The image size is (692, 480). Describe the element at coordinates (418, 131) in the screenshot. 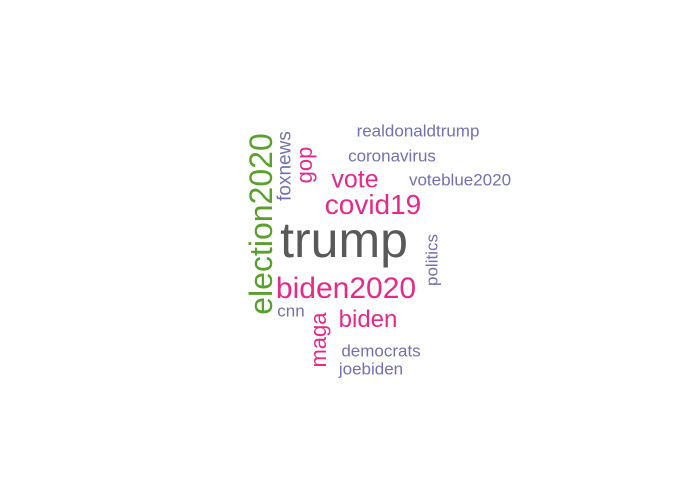

I see `word-realdonaldtrump: realdonaldtrump` at that location.